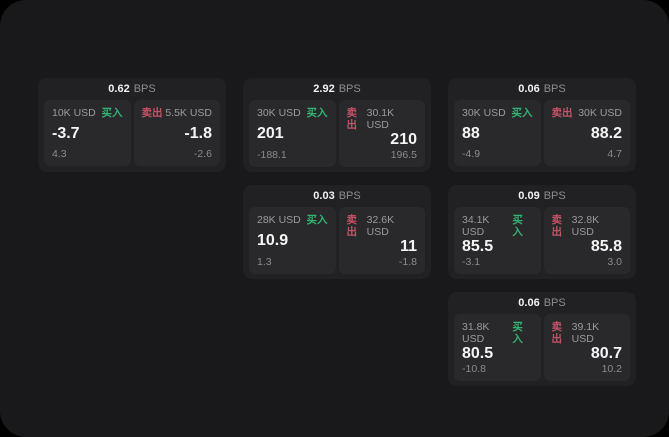  I want to click on buy-amount: 28K USD, so click(279, 220).